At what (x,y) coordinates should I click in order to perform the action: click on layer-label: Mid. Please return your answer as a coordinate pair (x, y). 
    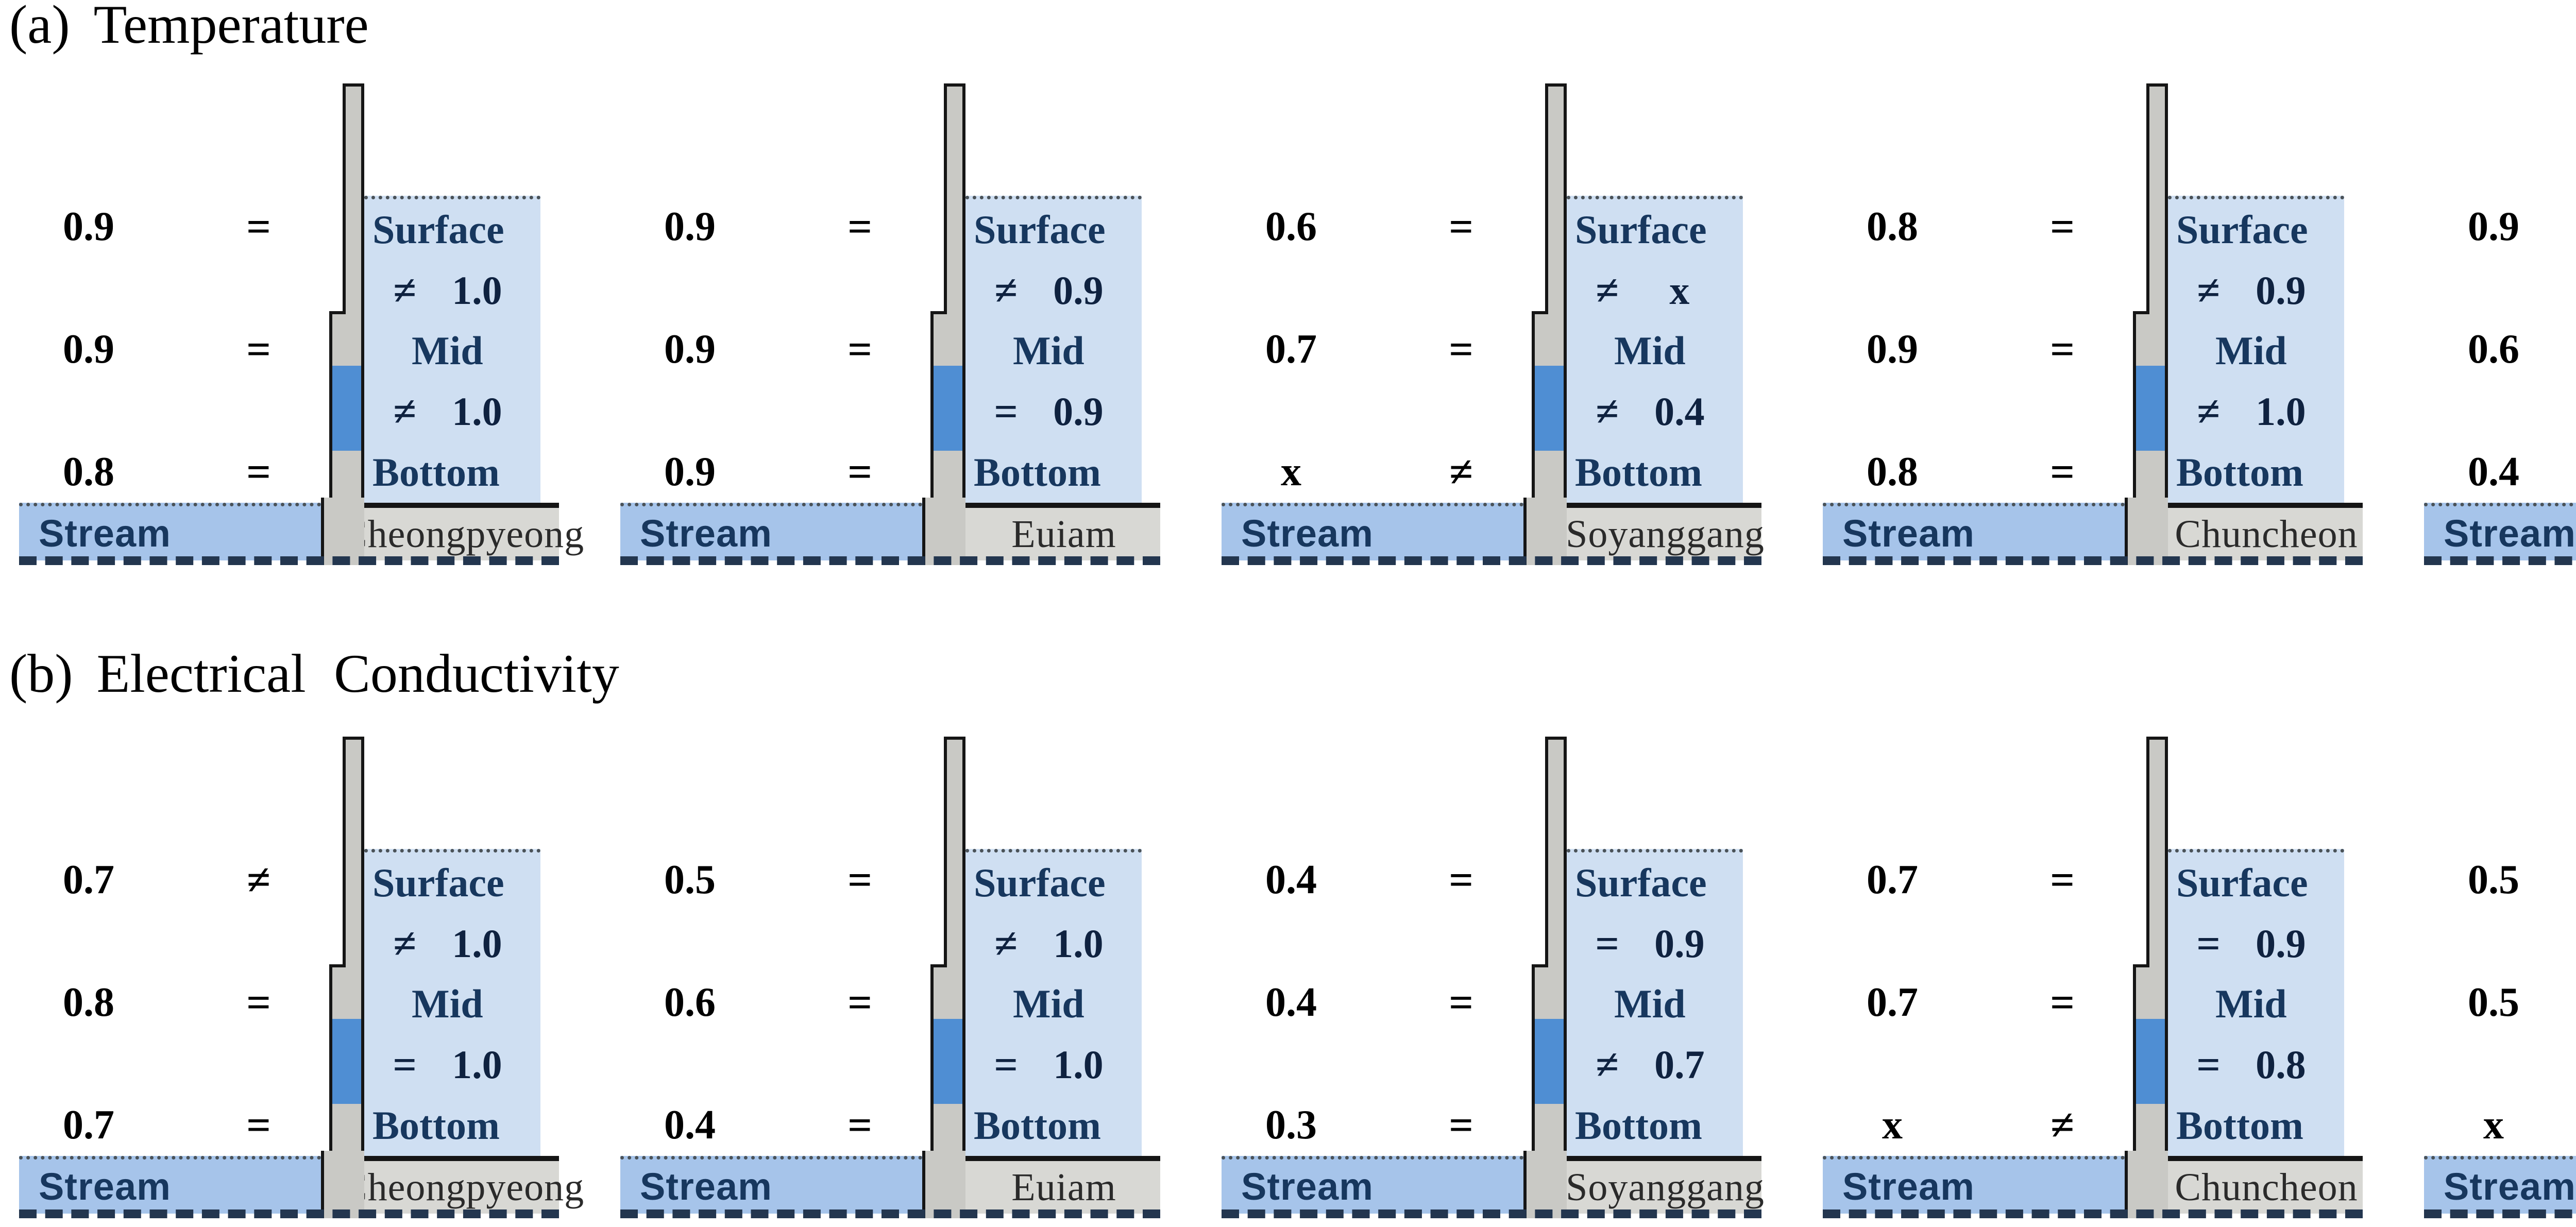
    Looking at the image, I should click on (2251, 1004).